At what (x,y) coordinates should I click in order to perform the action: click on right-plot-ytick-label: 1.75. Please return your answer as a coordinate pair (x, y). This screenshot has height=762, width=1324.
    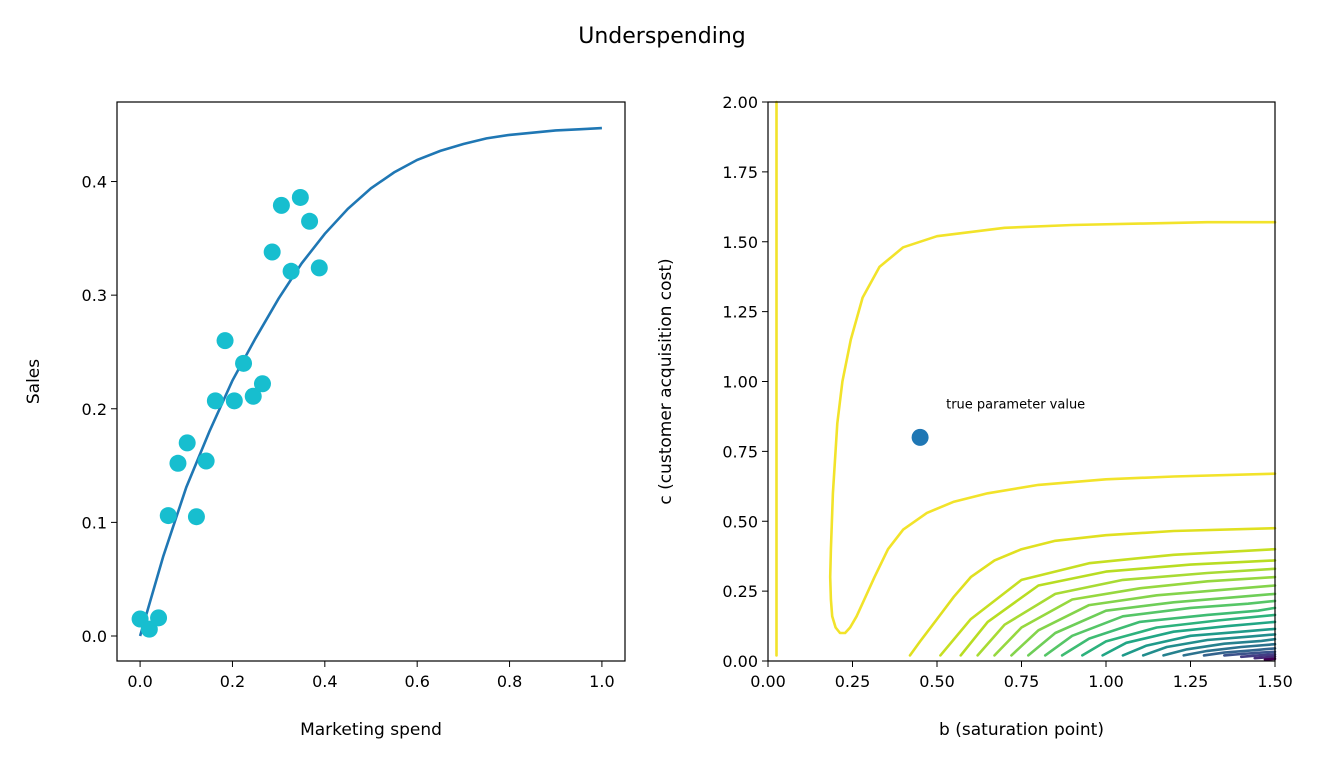
    Looking at the image, I should click on (740, 172).